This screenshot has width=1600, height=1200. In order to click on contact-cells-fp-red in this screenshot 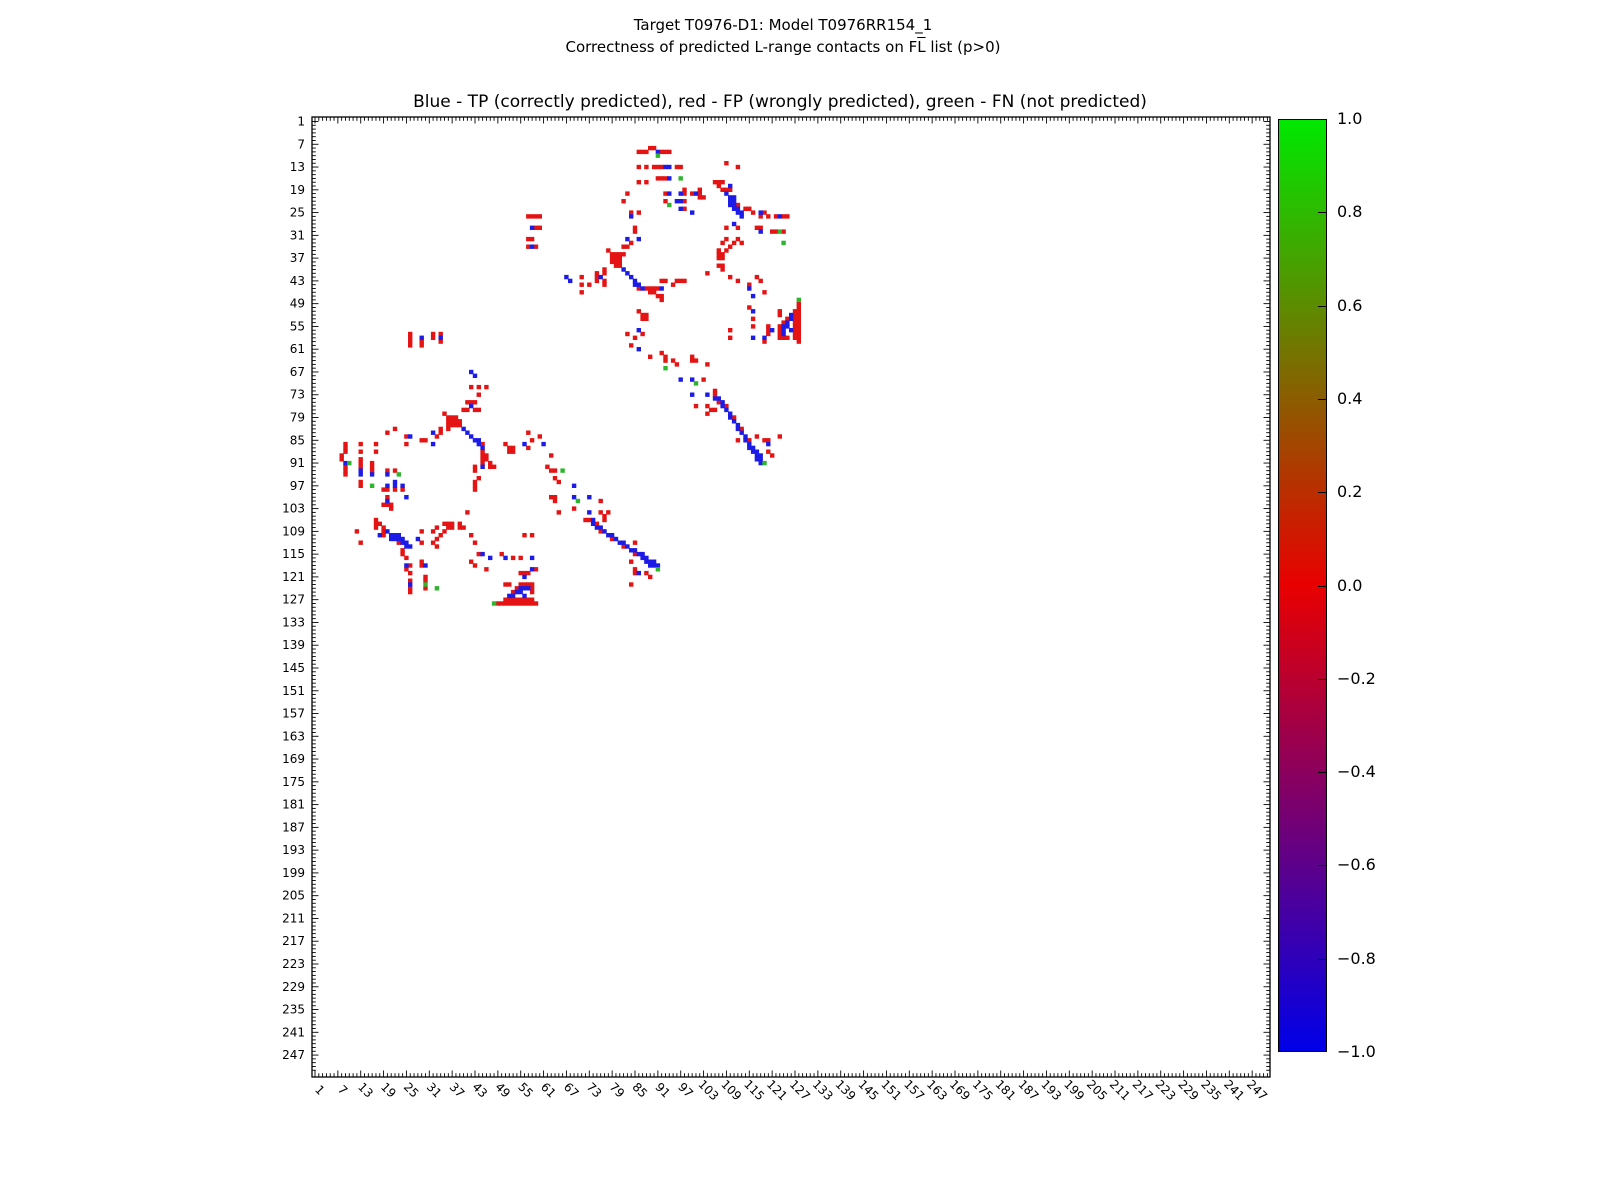, I will do `click(570, 375)`.